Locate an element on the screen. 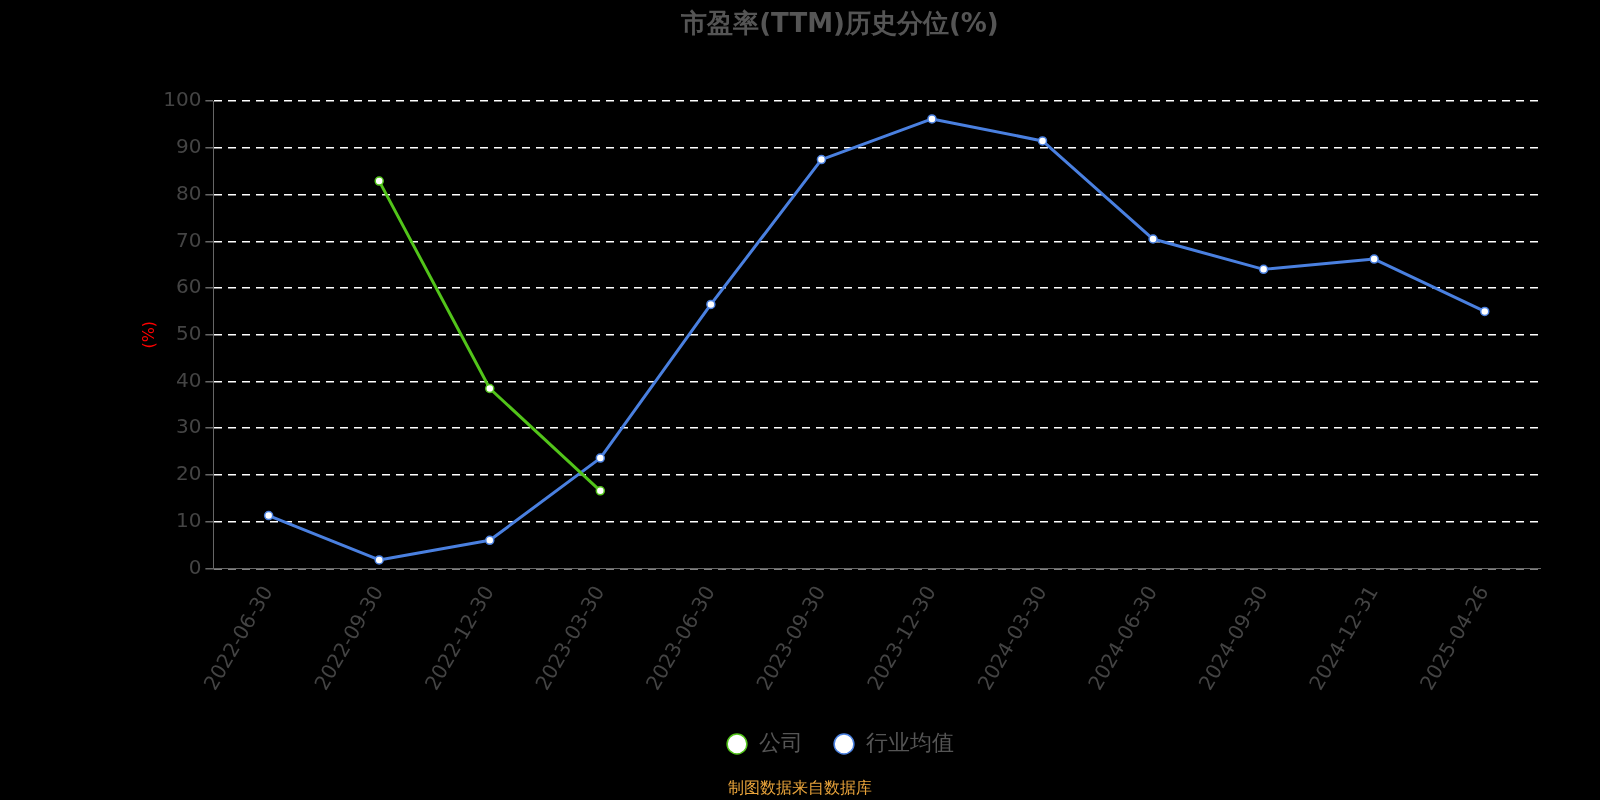 The image size is (1600, 800). y-tick-label: 60 is located at coordinates (188, 286).